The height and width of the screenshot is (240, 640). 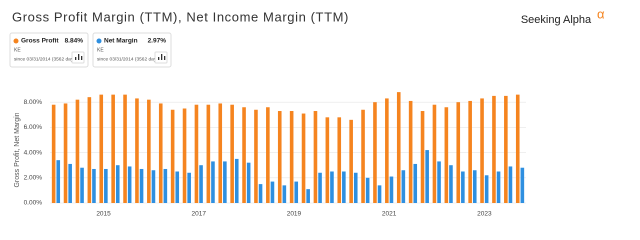 I want to click on brand: Seeking Alpha, so click(x=556, y=20).